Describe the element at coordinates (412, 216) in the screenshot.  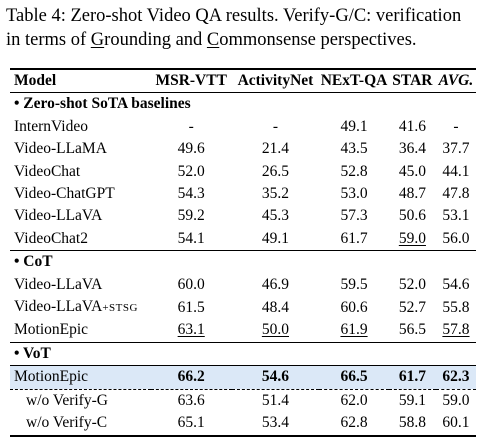
I see `value-cell: 50.6` at that location.